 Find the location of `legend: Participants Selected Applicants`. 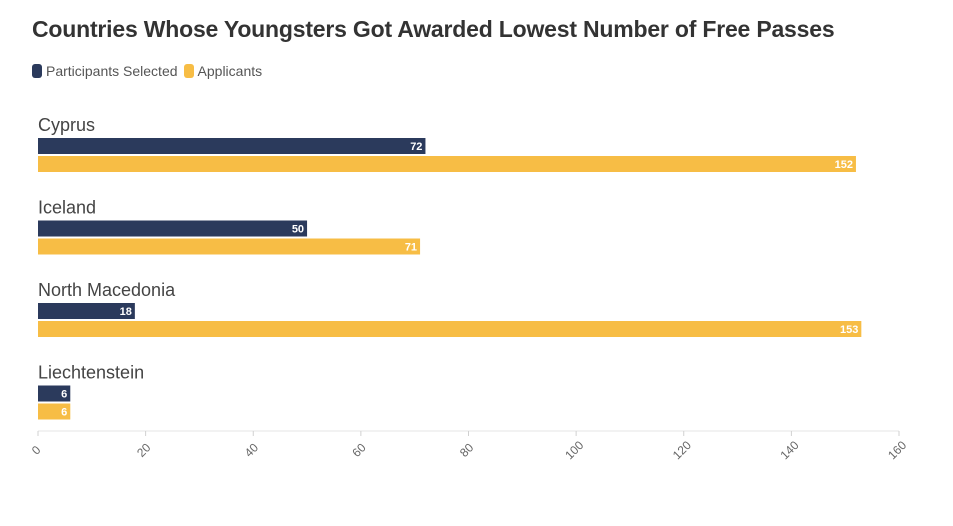

legend: Participants Selected Applicants is located at coordinates (150, 71).